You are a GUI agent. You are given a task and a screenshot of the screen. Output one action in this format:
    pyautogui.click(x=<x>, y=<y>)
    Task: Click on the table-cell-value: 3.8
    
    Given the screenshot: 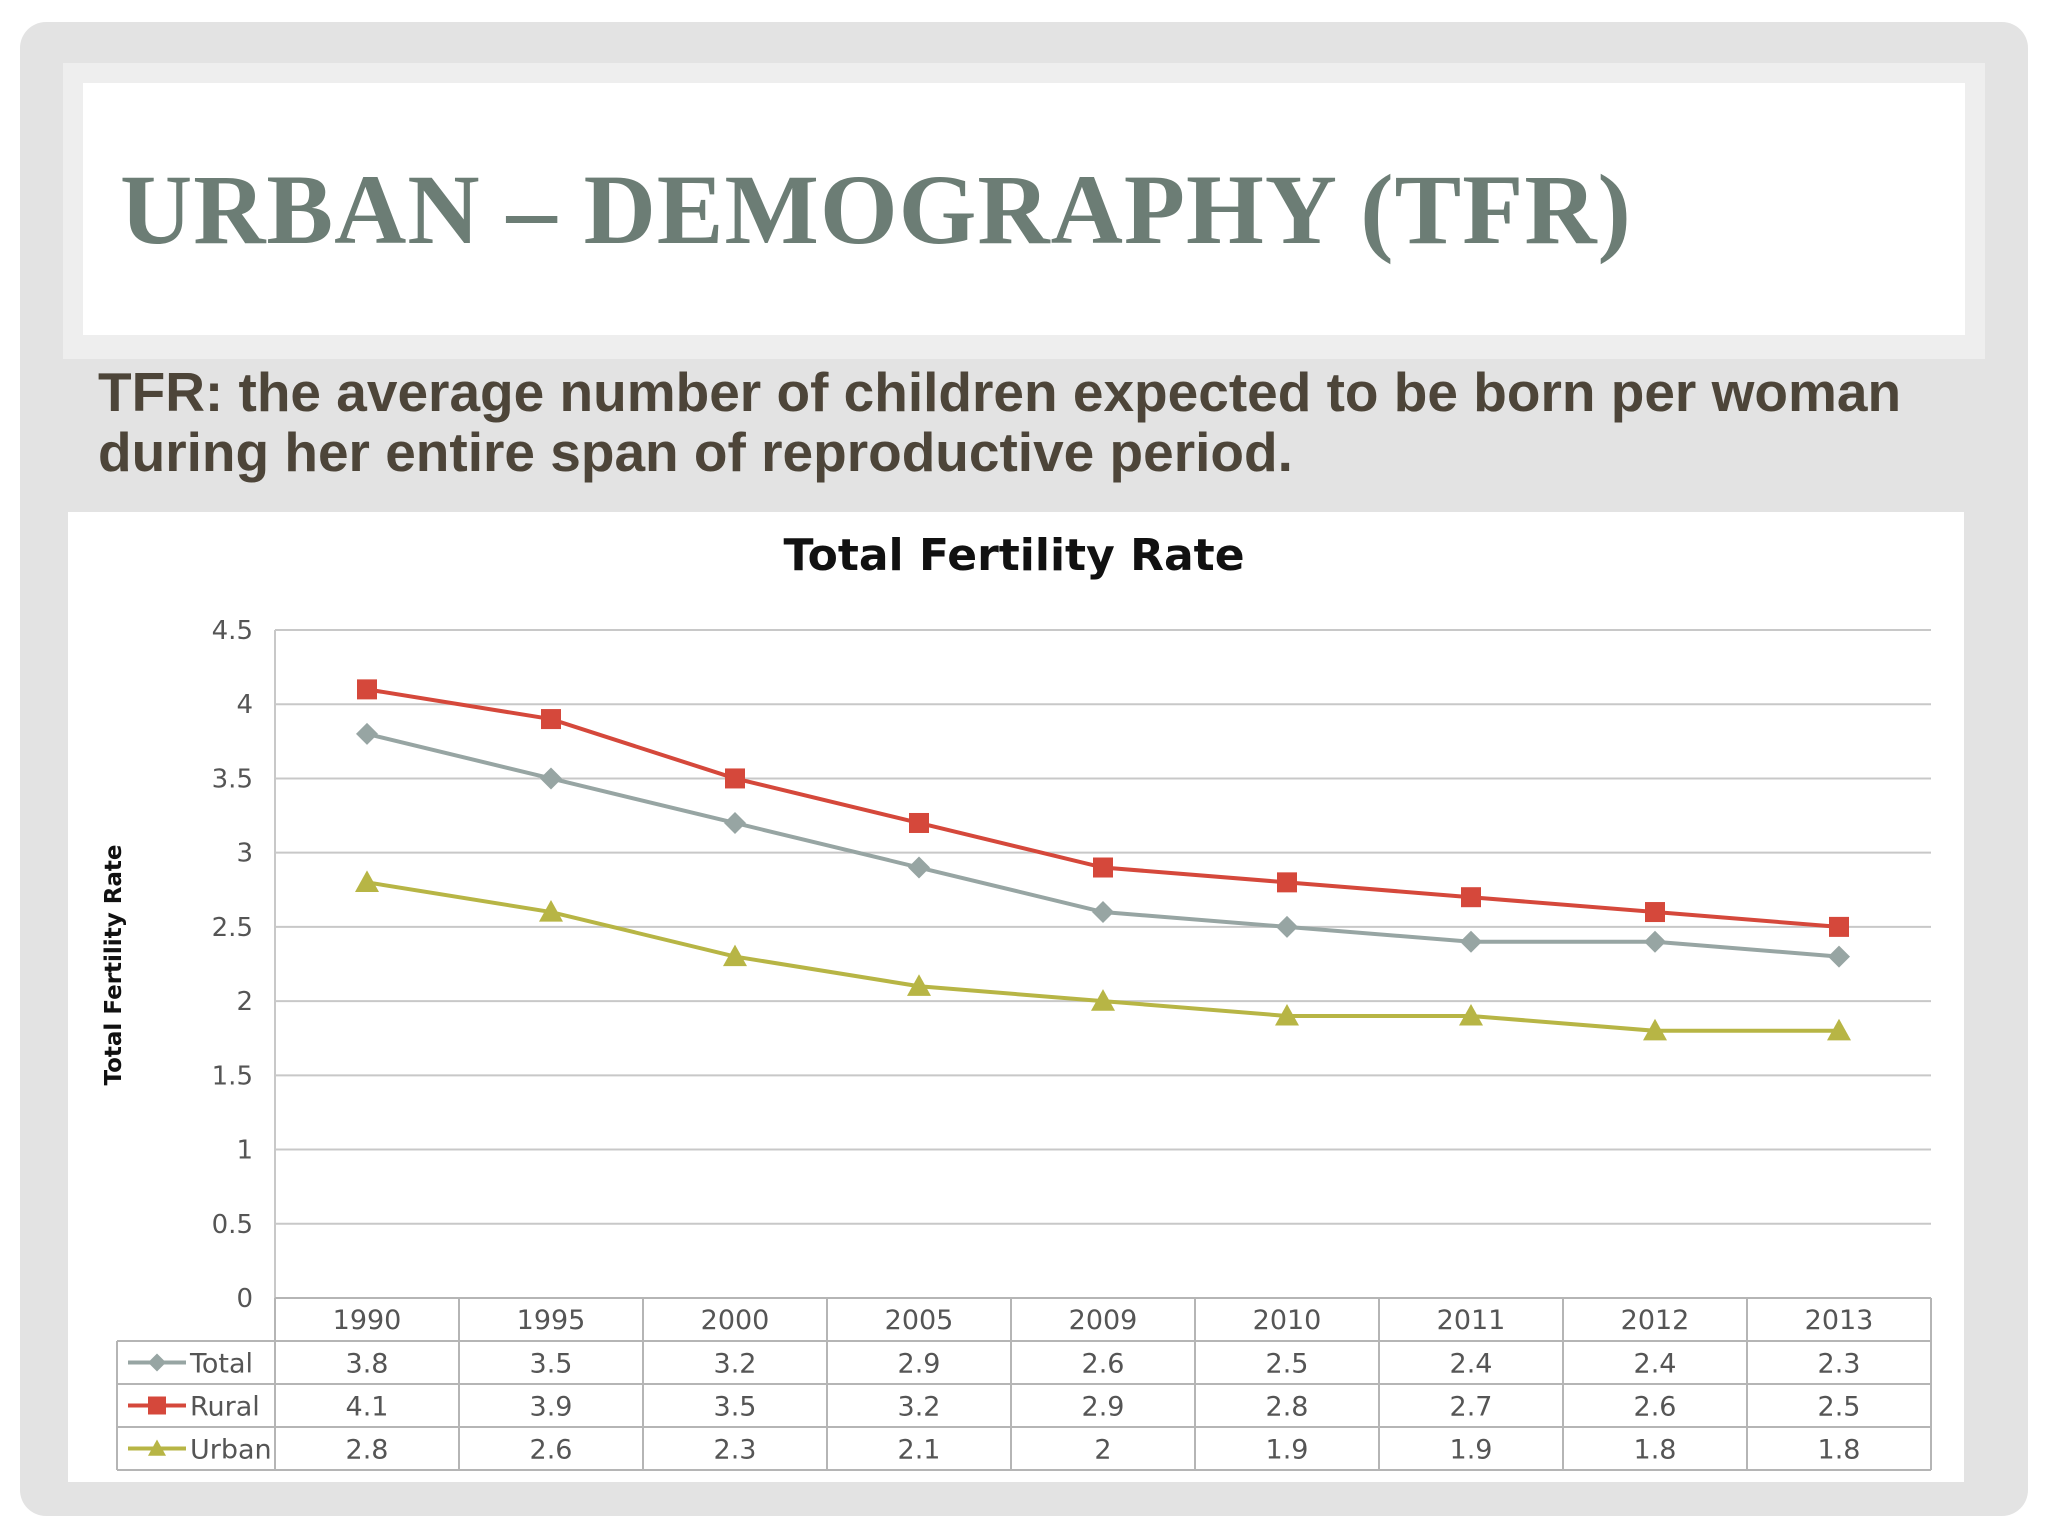 What is the action you would take?
    pyautogui.click(x=367, y=1364)
    